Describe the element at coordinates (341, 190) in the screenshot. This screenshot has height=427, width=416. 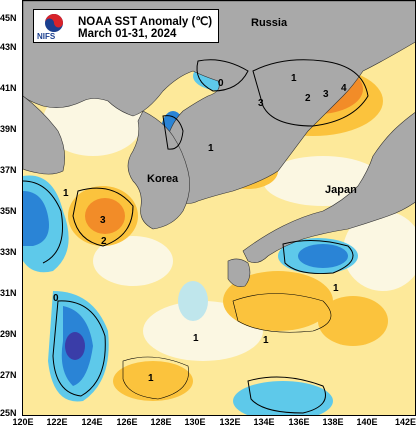
I see `label-japan: Japan` at that location.